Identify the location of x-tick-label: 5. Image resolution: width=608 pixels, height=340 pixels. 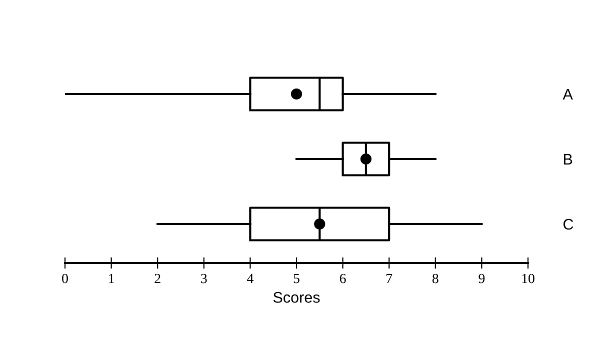
(297, 279).